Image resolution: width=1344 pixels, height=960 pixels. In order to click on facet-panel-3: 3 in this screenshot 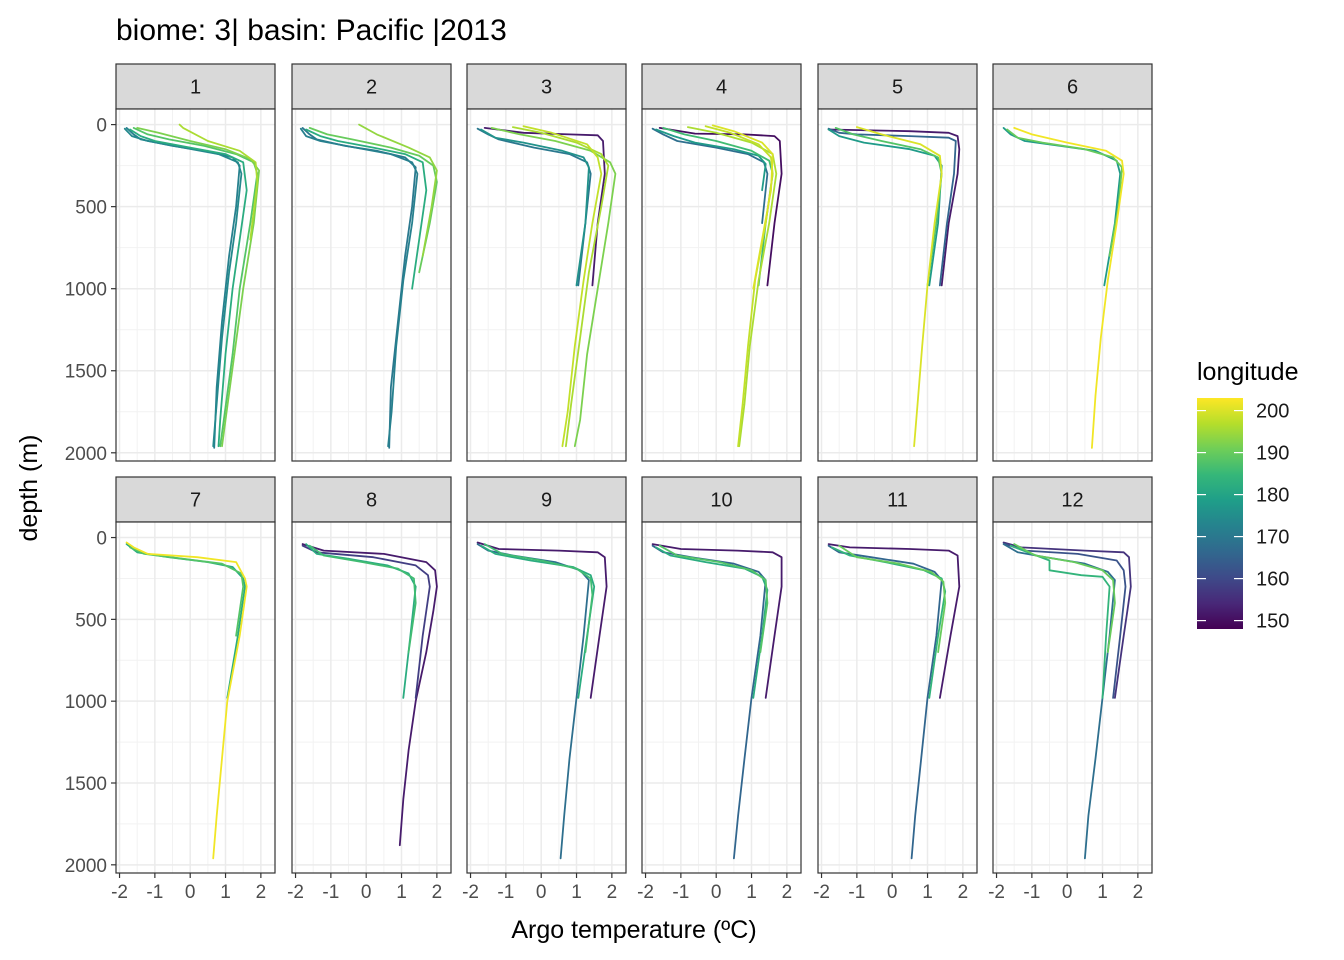, I will do `click(546, 262)`.